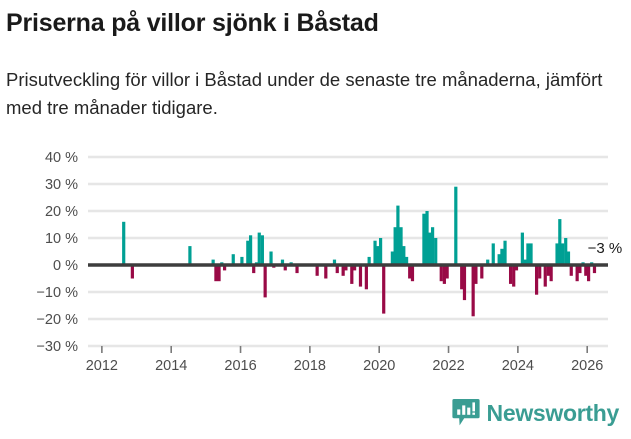 The image size is (631, 439). I want to click on bar-chart-speech-bubble-icon, so click(465, 412).